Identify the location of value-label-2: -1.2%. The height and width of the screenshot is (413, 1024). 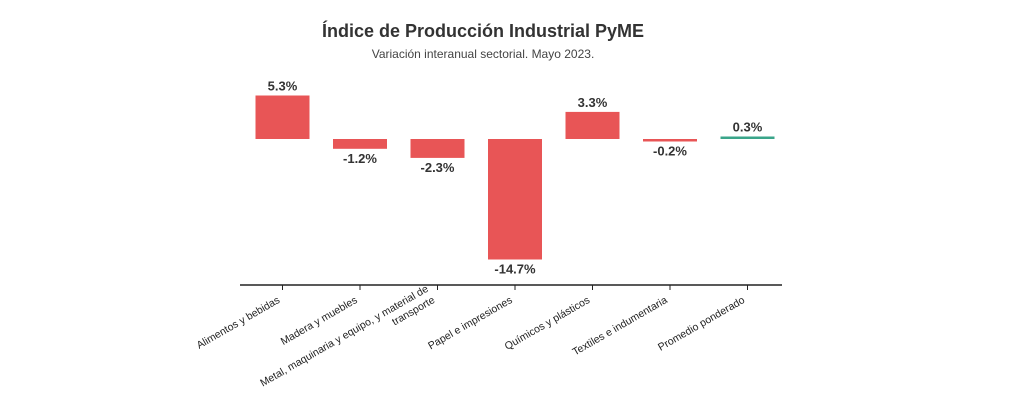
(360, 158).